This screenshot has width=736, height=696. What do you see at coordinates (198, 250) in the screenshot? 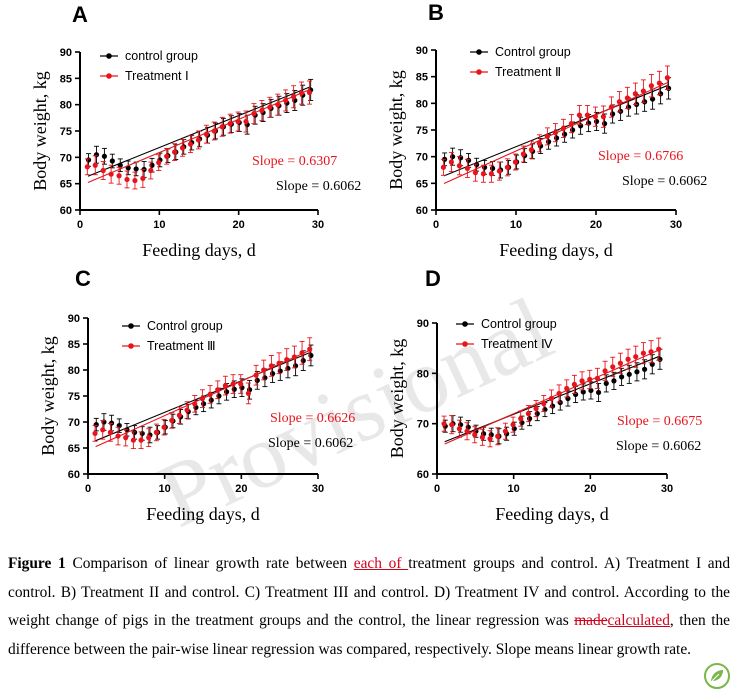
I see `x-axis-label: Feeding days, d` at bounding box center [198, 250].